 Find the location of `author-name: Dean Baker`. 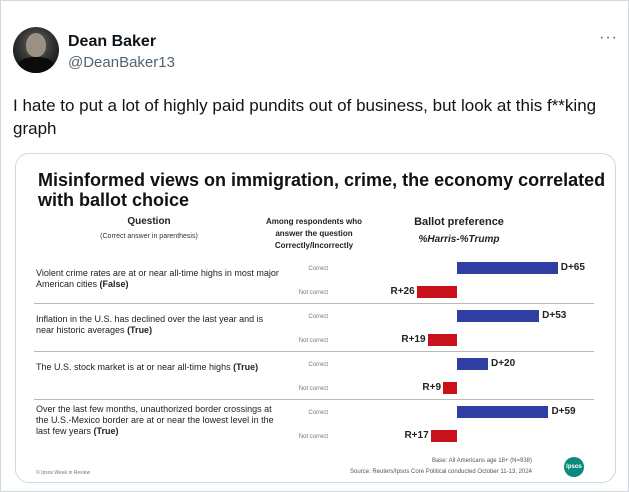

author-name: Dean Baker is located at coordinates (112, 41).